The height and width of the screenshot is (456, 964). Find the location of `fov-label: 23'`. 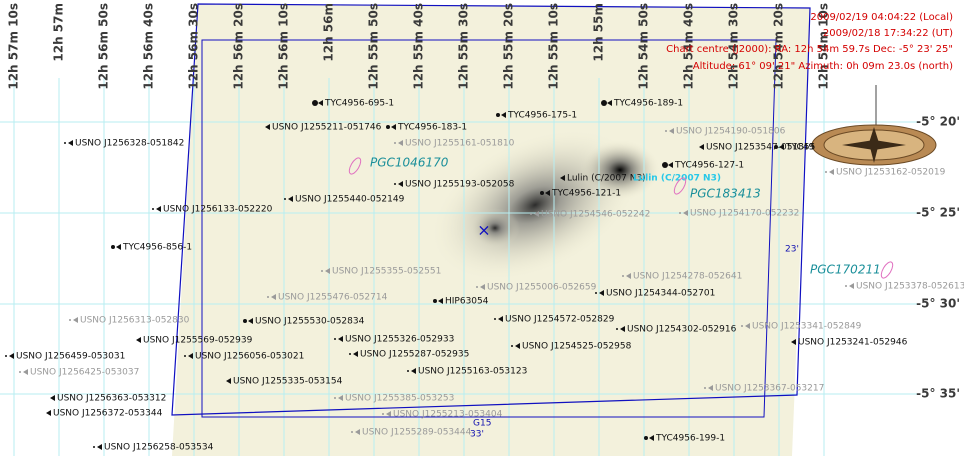

fov-label: 23' is located at coordinates (792, 250).